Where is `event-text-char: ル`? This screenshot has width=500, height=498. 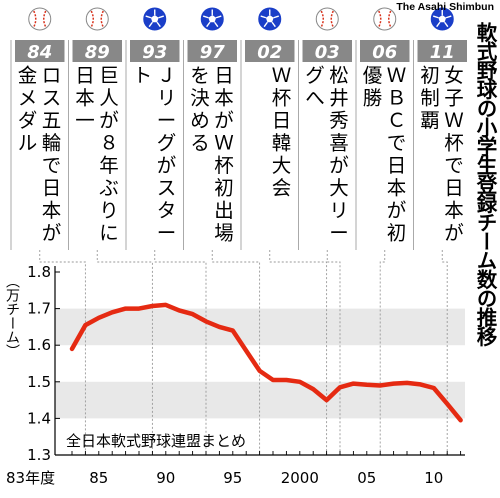 event-text-char: ル is located at coordinates (28, 143).